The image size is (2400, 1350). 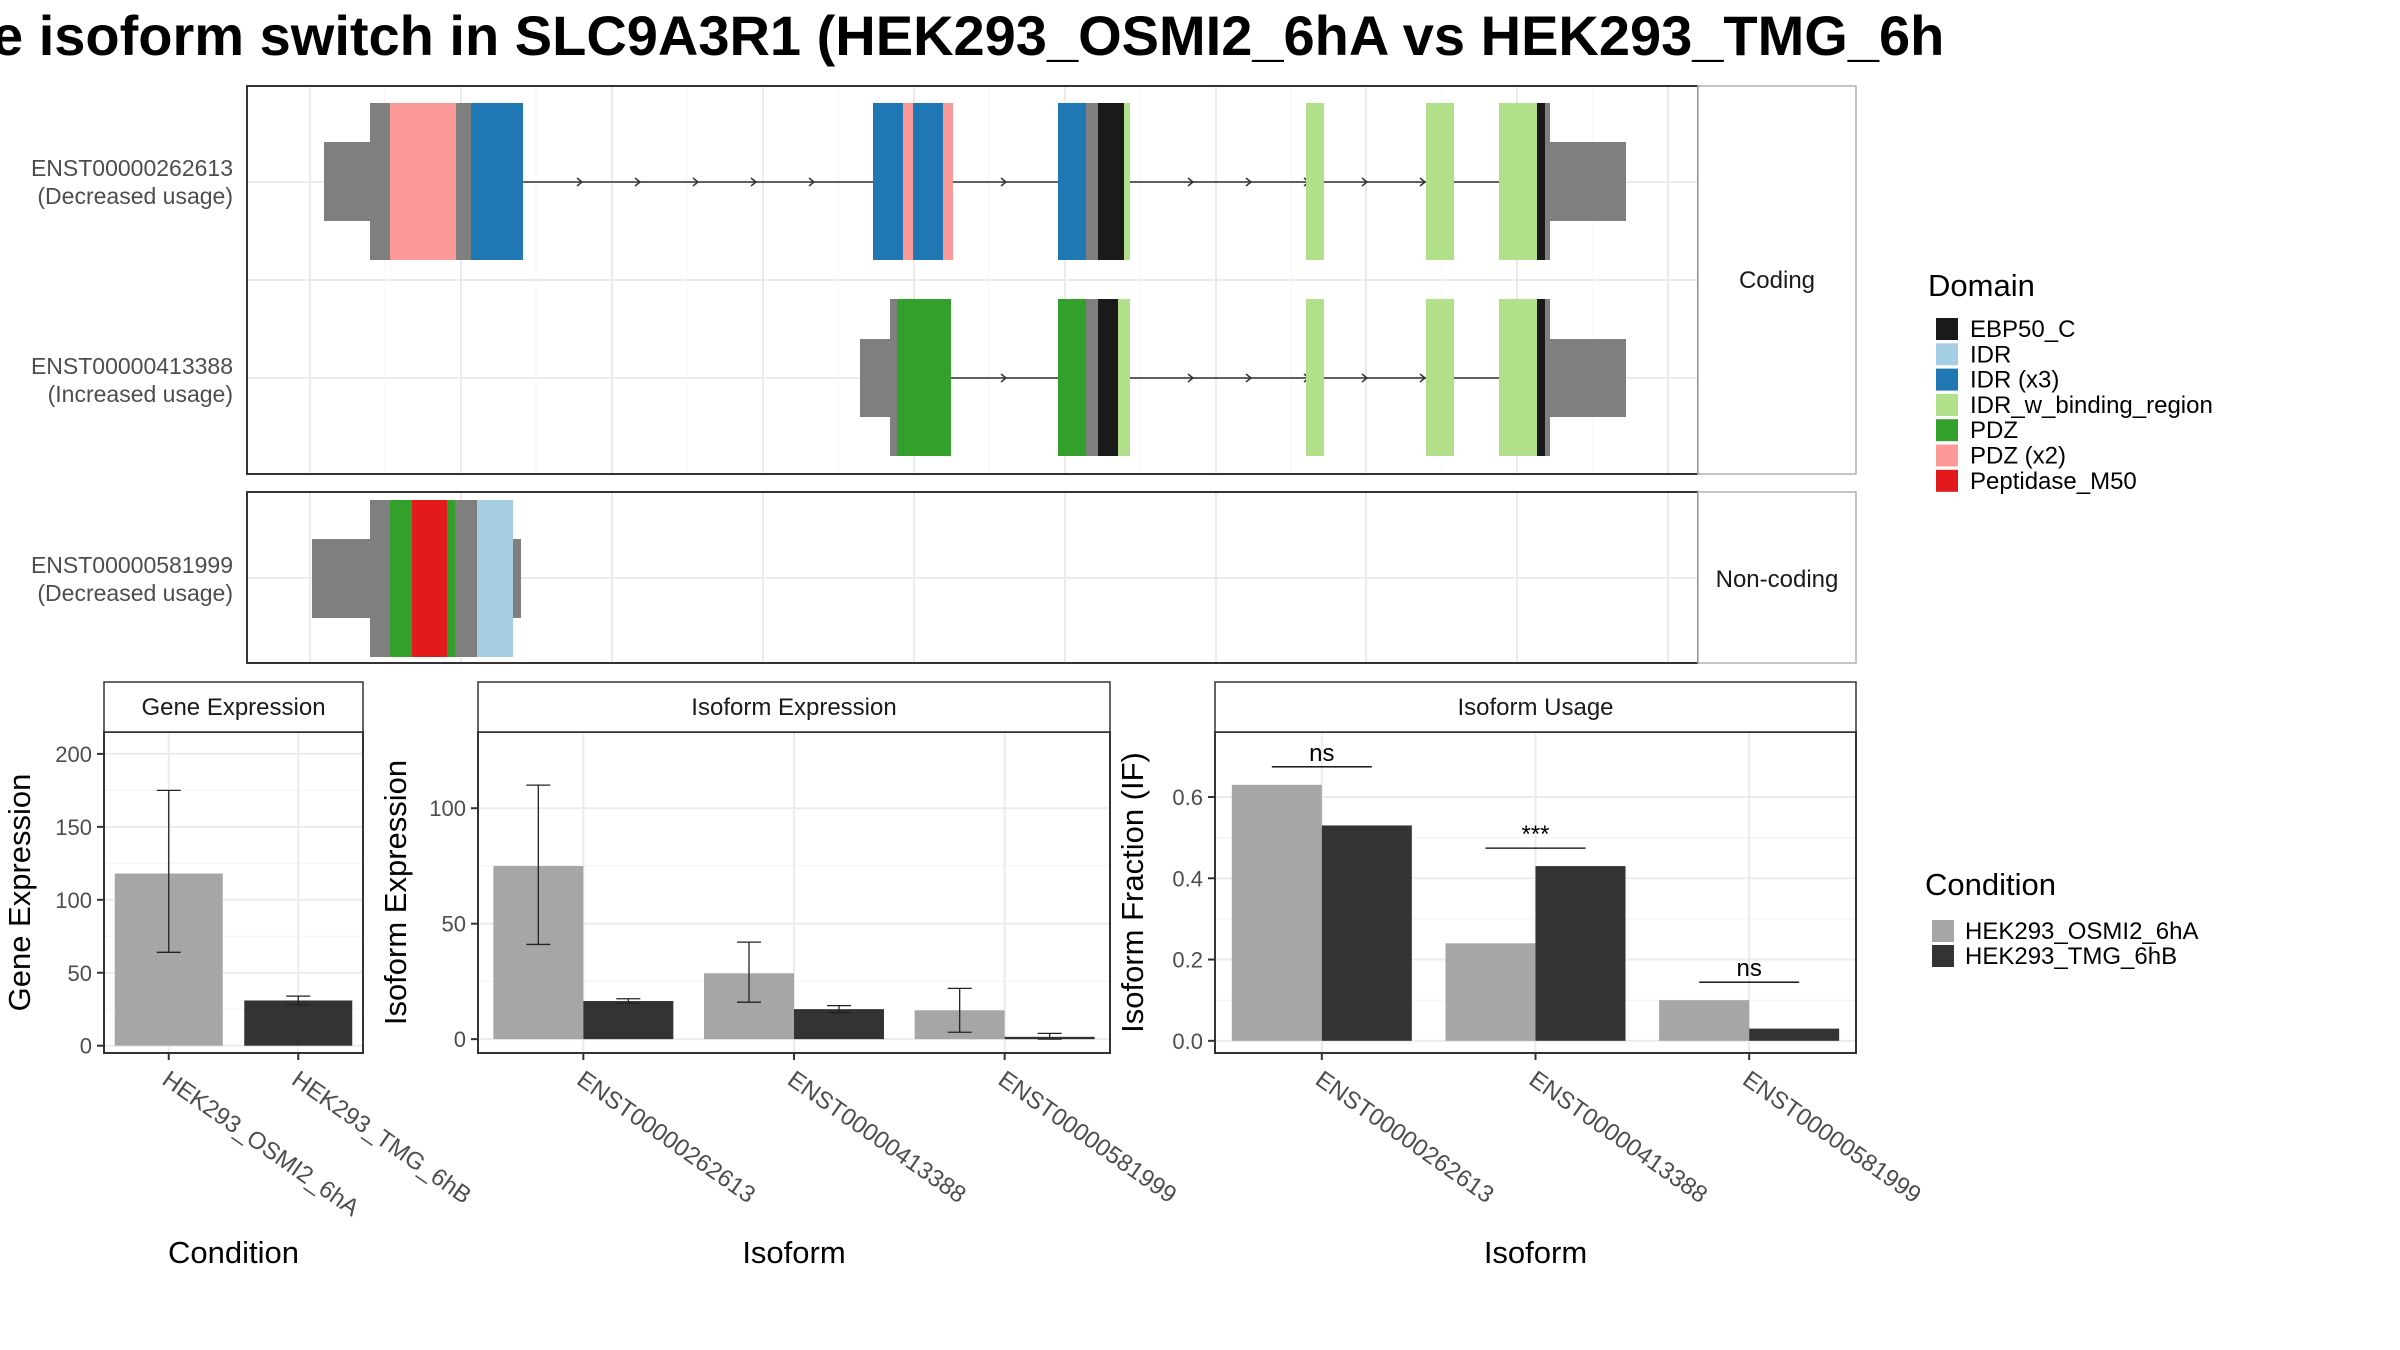 I want to click on coding-strip, so click(x=1777, y=280).